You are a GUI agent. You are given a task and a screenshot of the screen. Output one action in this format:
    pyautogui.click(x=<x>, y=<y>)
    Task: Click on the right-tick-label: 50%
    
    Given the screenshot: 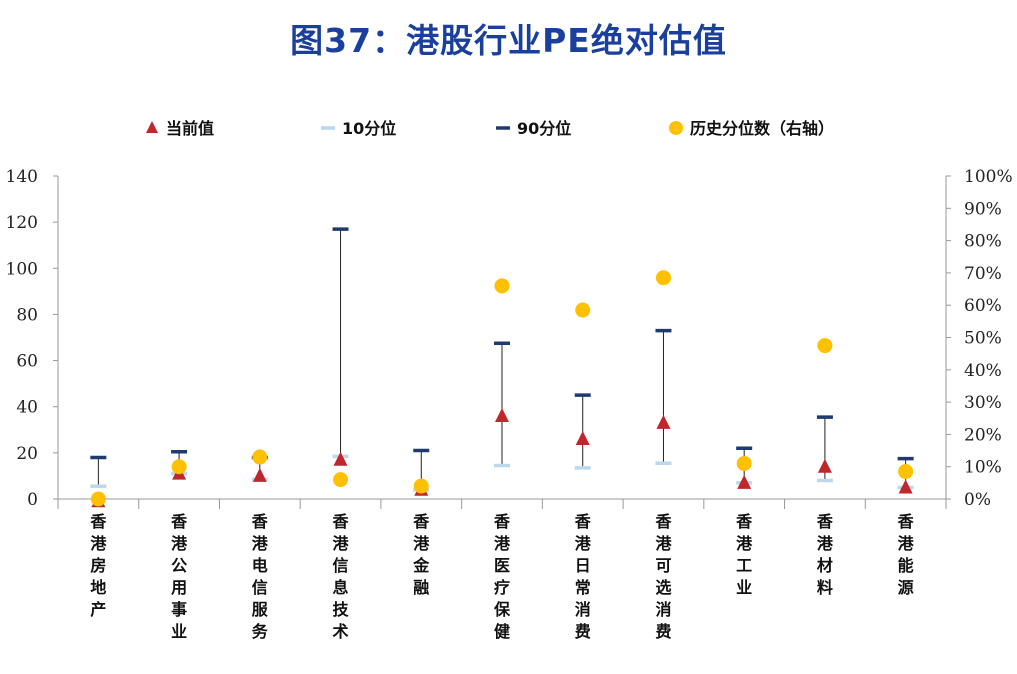 What is the action you would take?
    pyautogui.click(x=983, y=339)
    